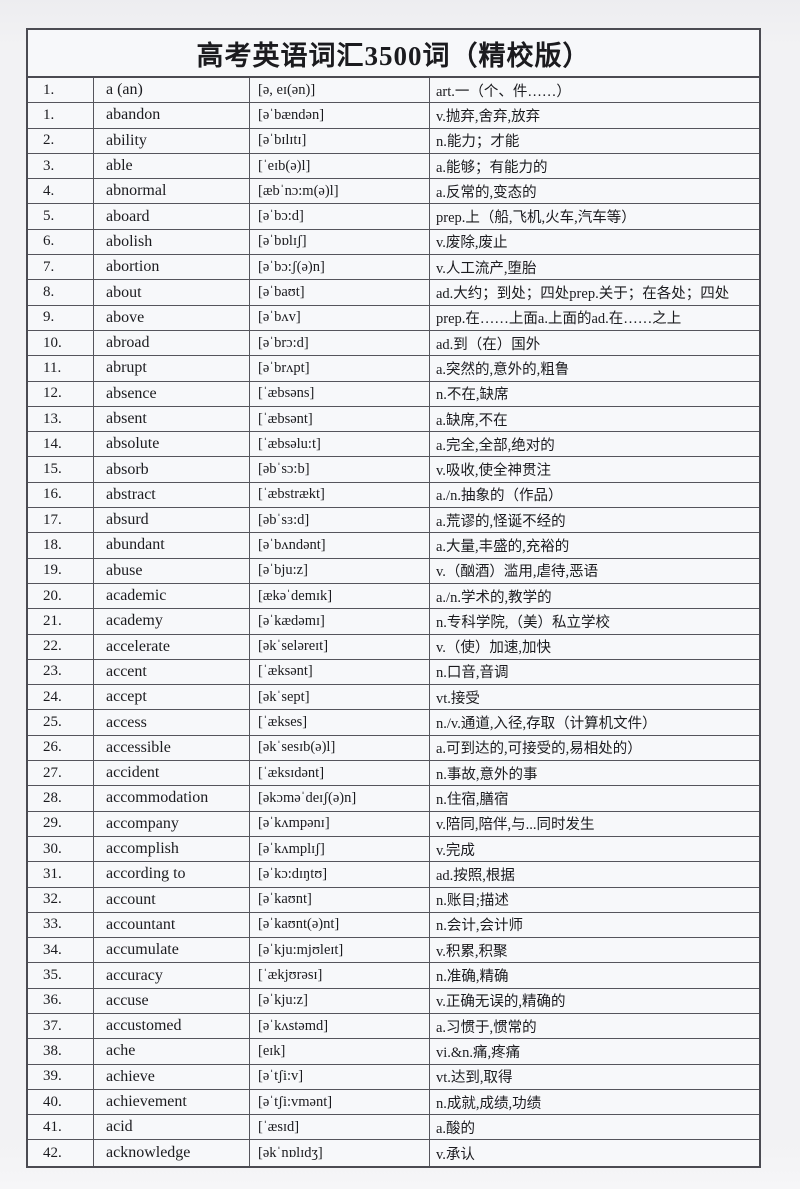  I want to click on word-cell: account, so click(171, 899).